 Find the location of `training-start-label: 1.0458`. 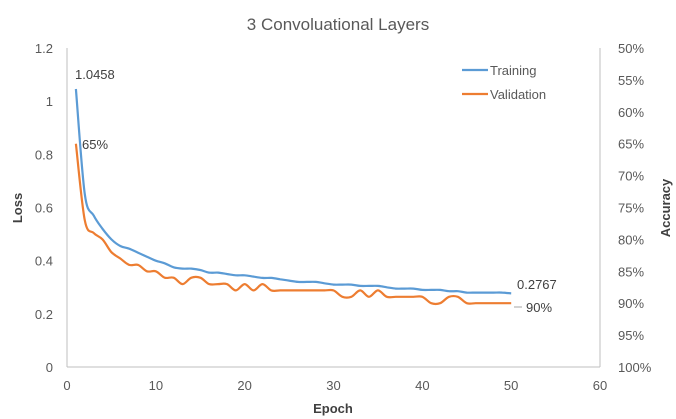

training-start-label: 1.0458 is located at coordinates (95, 74).